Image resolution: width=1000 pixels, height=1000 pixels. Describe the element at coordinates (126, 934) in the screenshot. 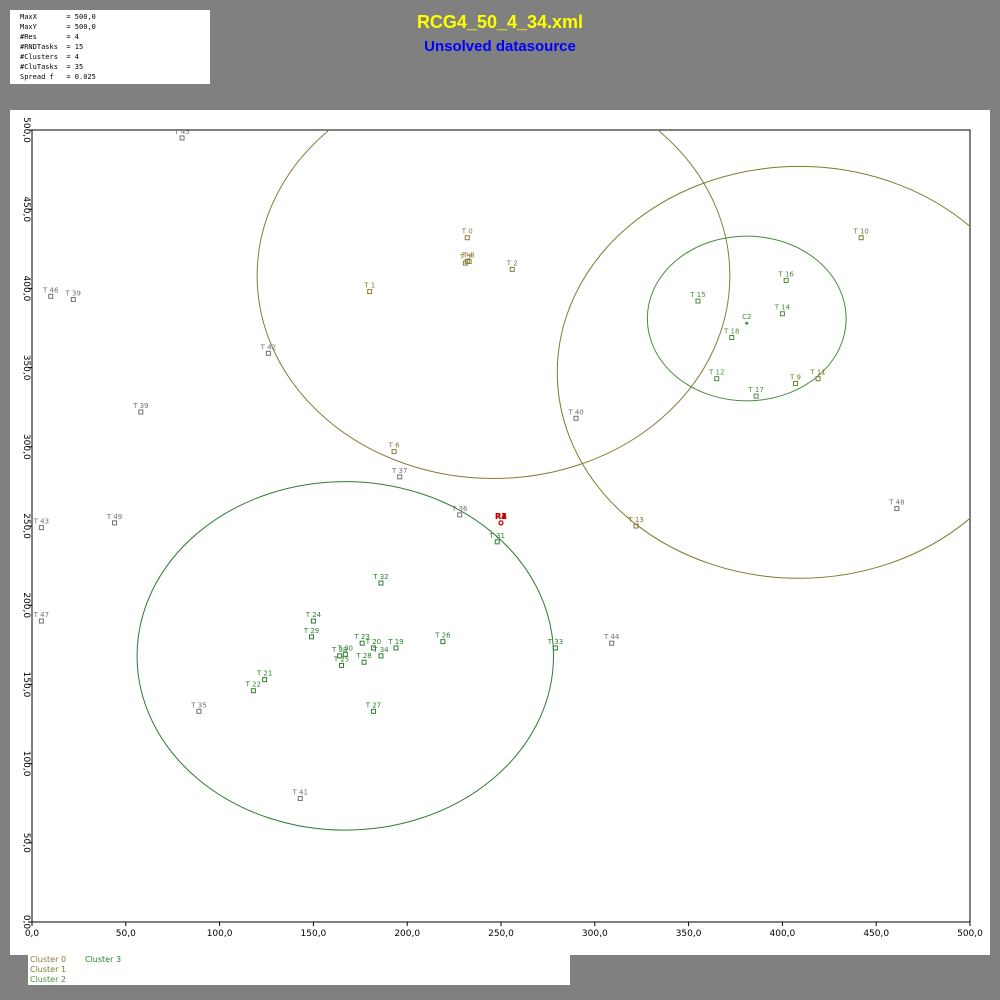

I see `x-tick-label: 50,0` at that location.